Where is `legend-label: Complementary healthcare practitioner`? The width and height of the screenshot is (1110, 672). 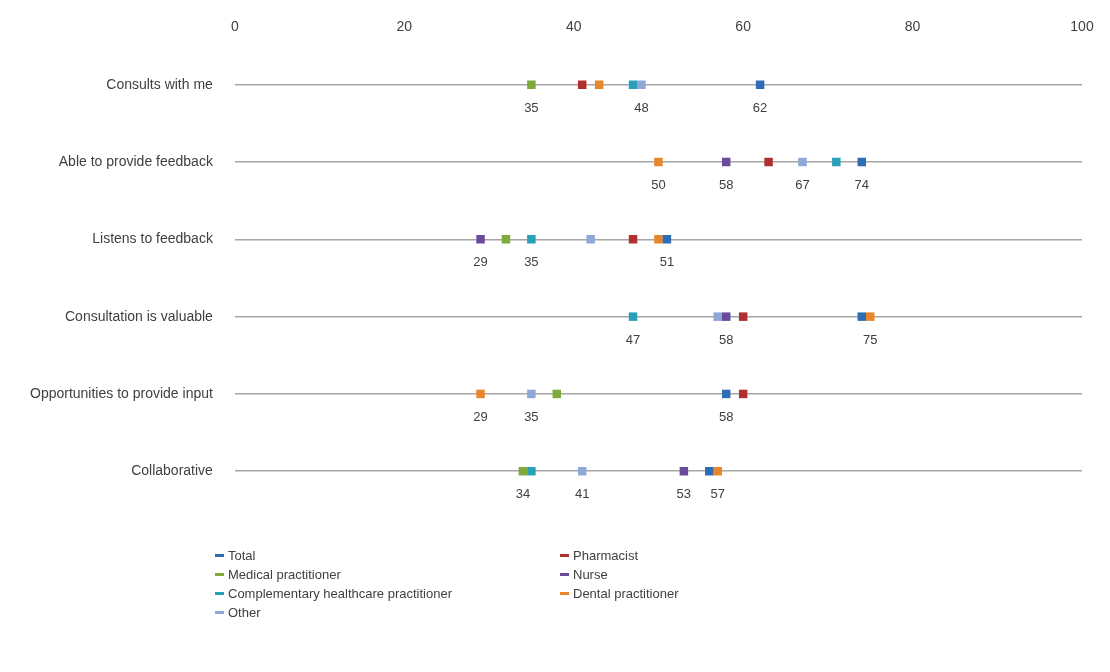 legend-label: Complementary healthcare practitioner is located at coordinates (340, 593).